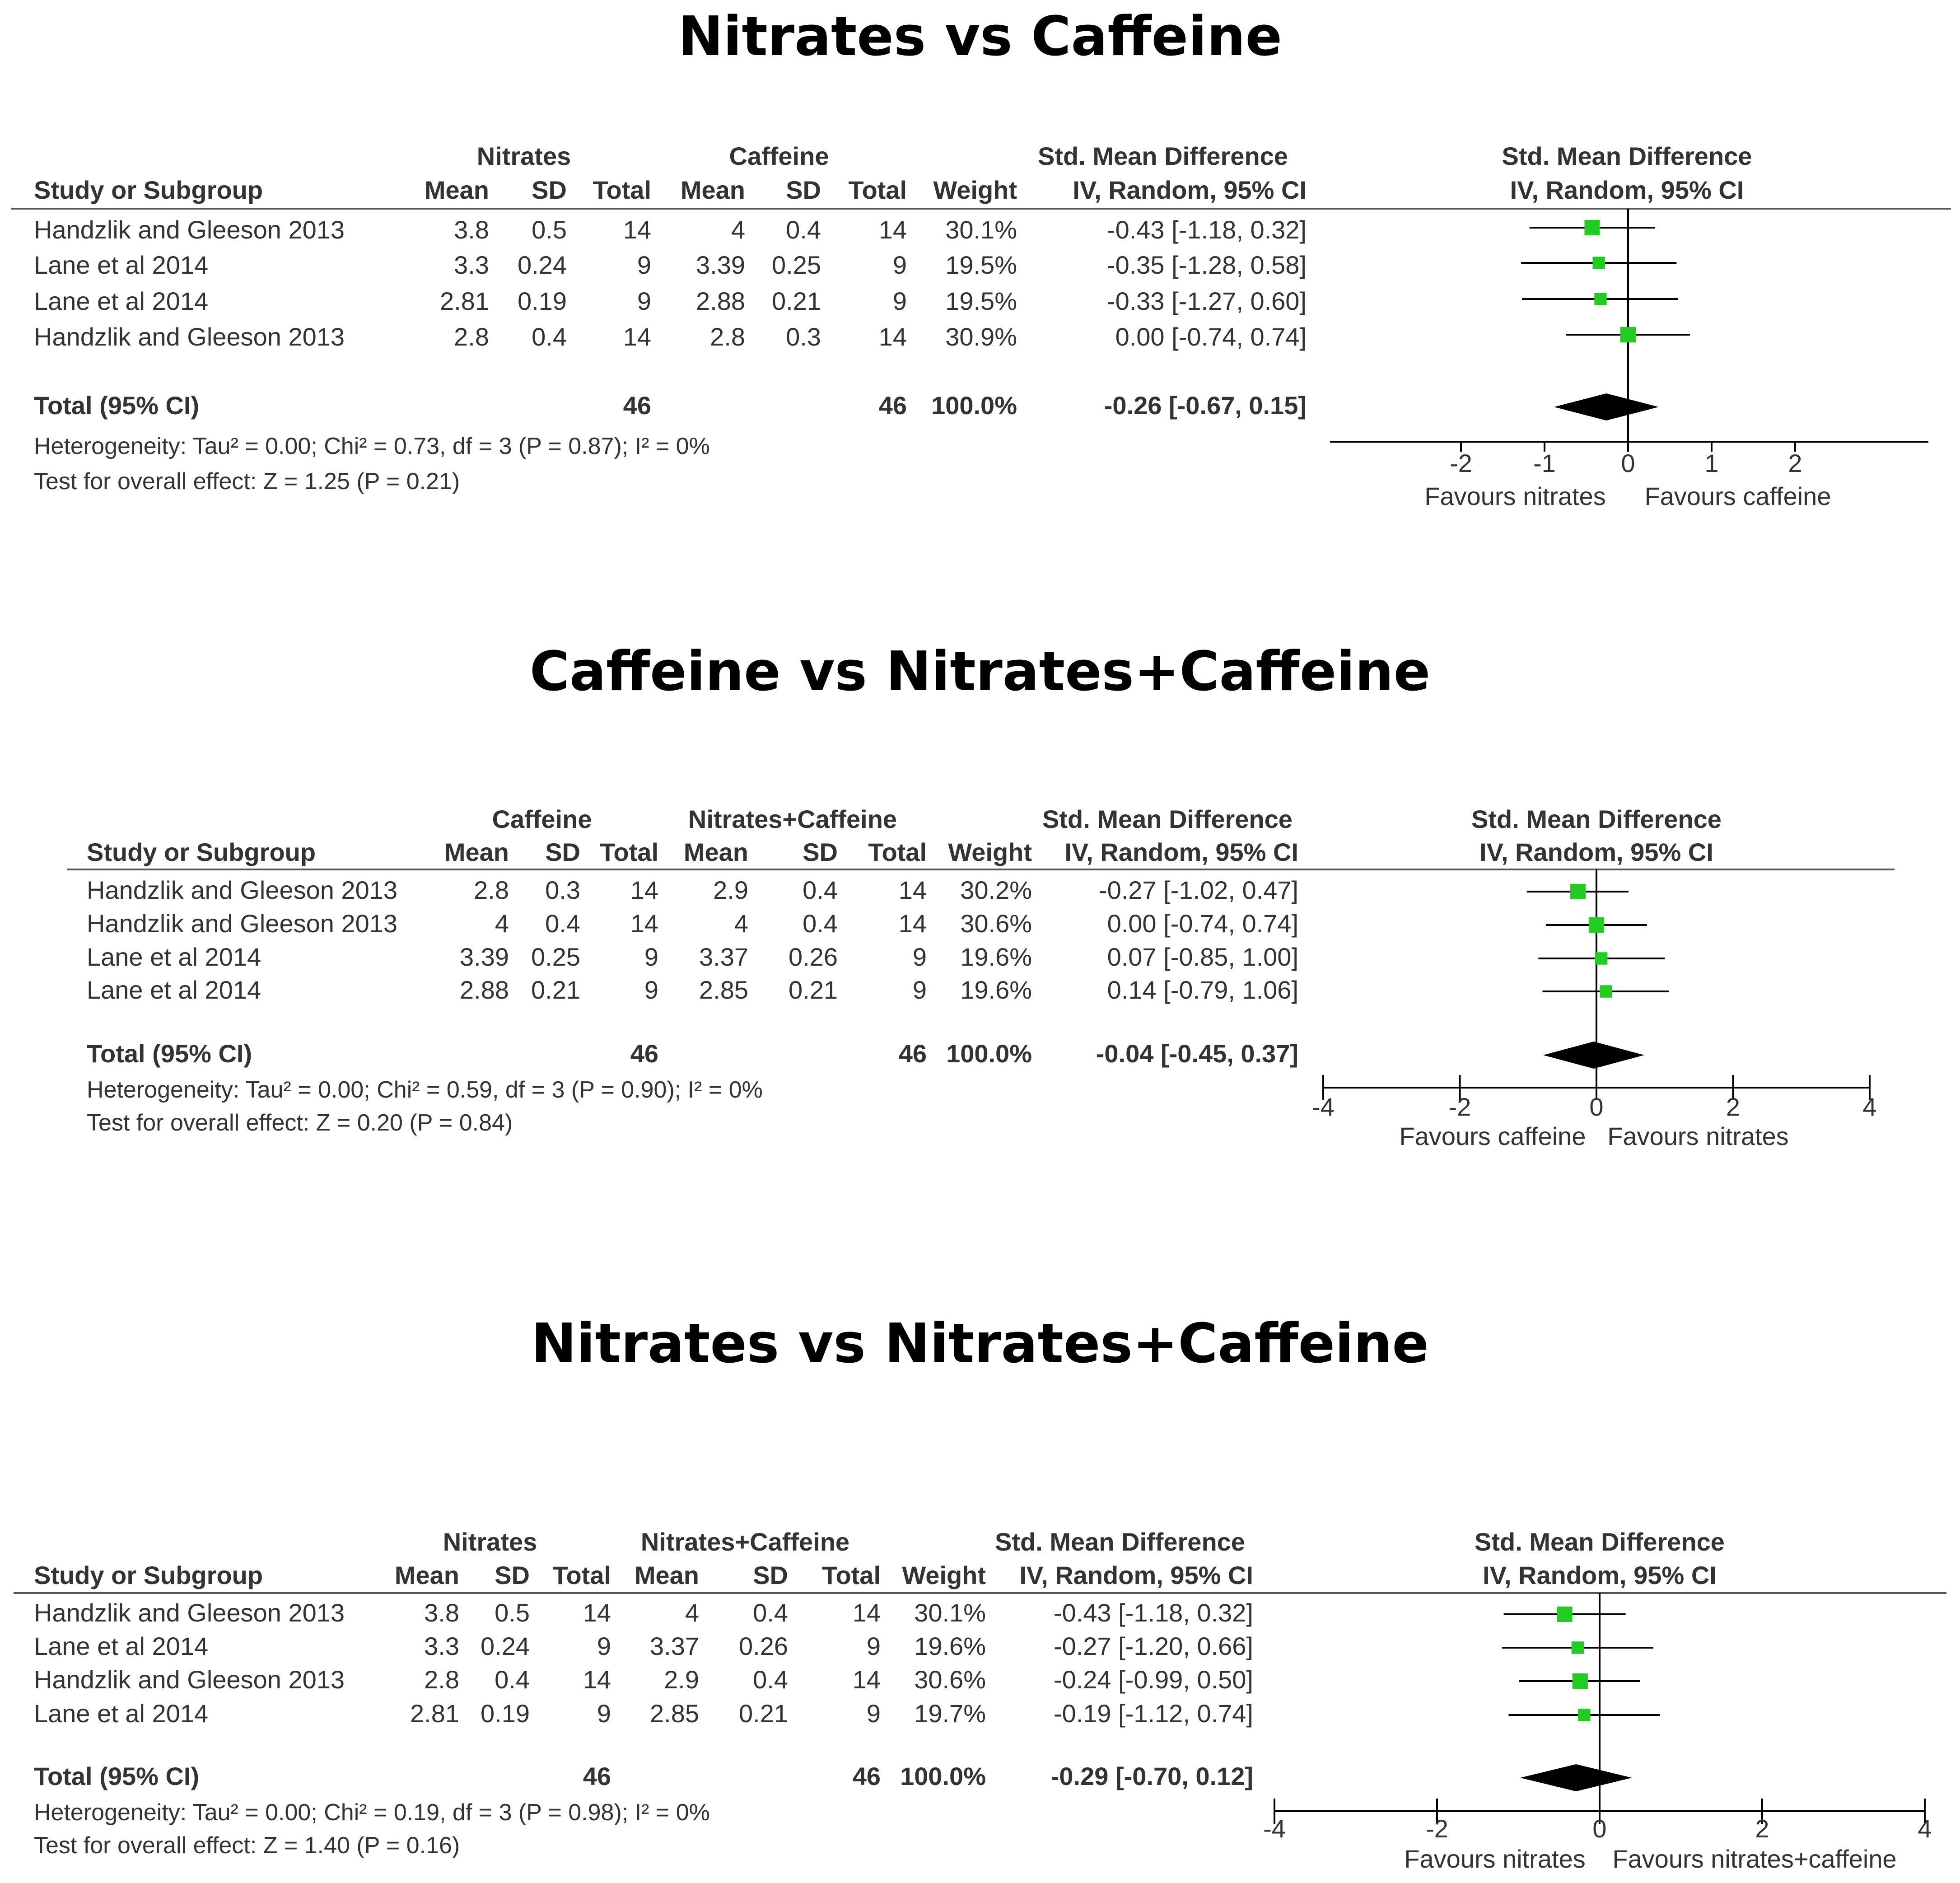  Describe the element at coordinates (1738, 496) in the screenshot. I see `favours-right-label: Favours caffeine` at that location.